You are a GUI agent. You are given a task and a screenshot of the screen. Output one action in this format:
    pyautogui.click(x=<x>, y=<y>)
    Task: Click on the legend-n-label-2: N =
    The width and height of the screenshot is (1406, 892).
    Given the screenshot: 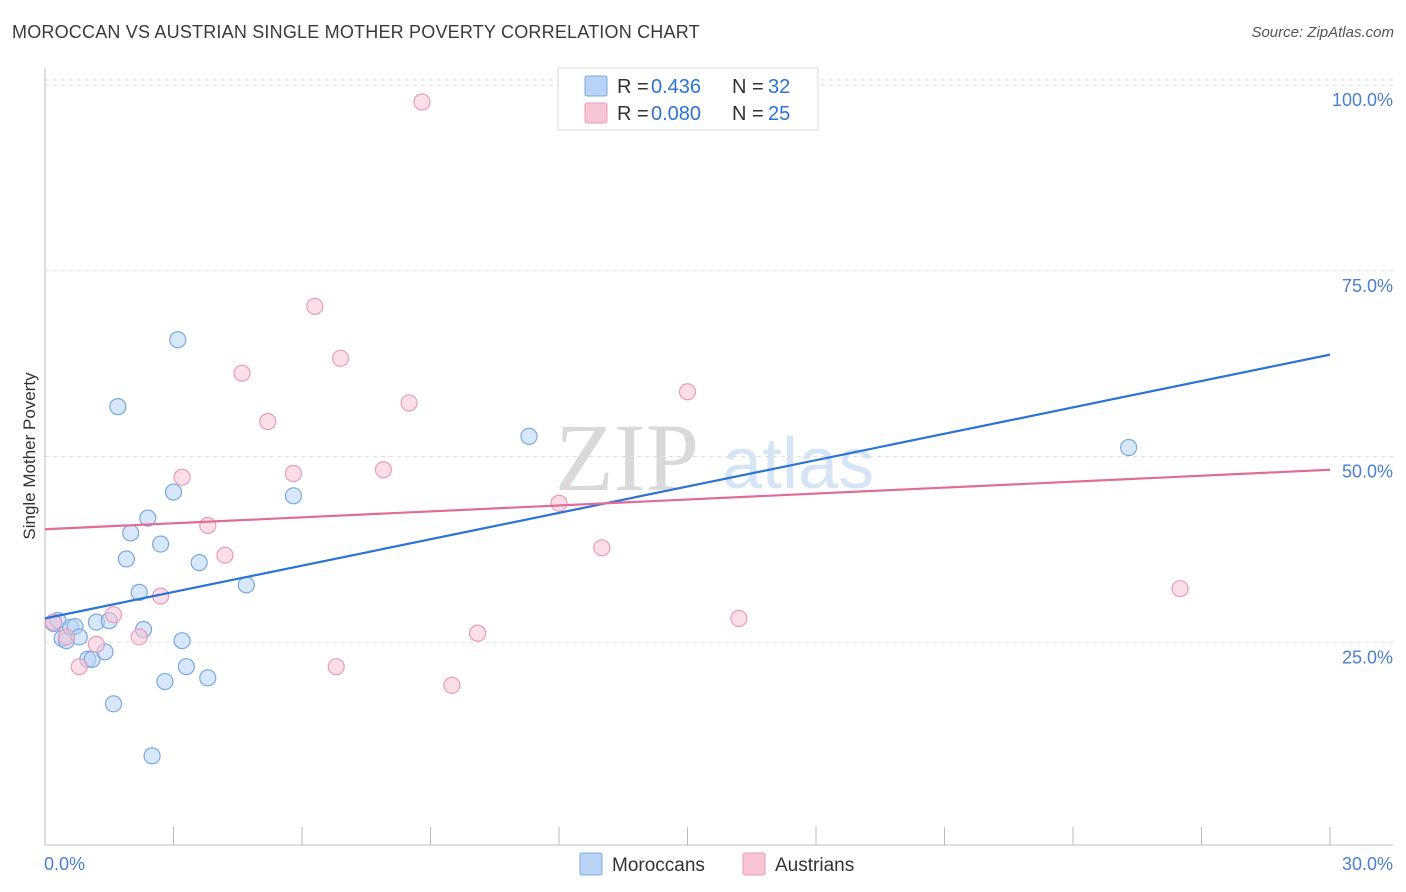 What is the action you would take?
    pyautogui.click(x=748, y=114)
    